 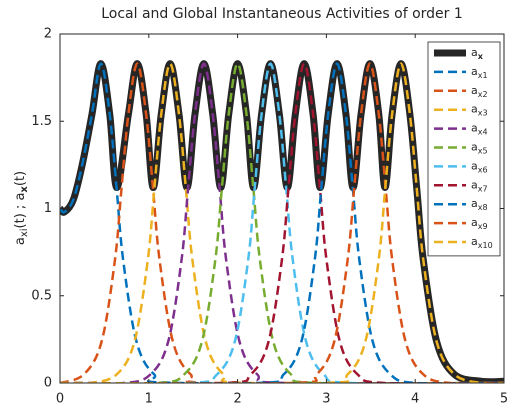 I want to click on legend-label: ax1, so click(x=479, y=72).